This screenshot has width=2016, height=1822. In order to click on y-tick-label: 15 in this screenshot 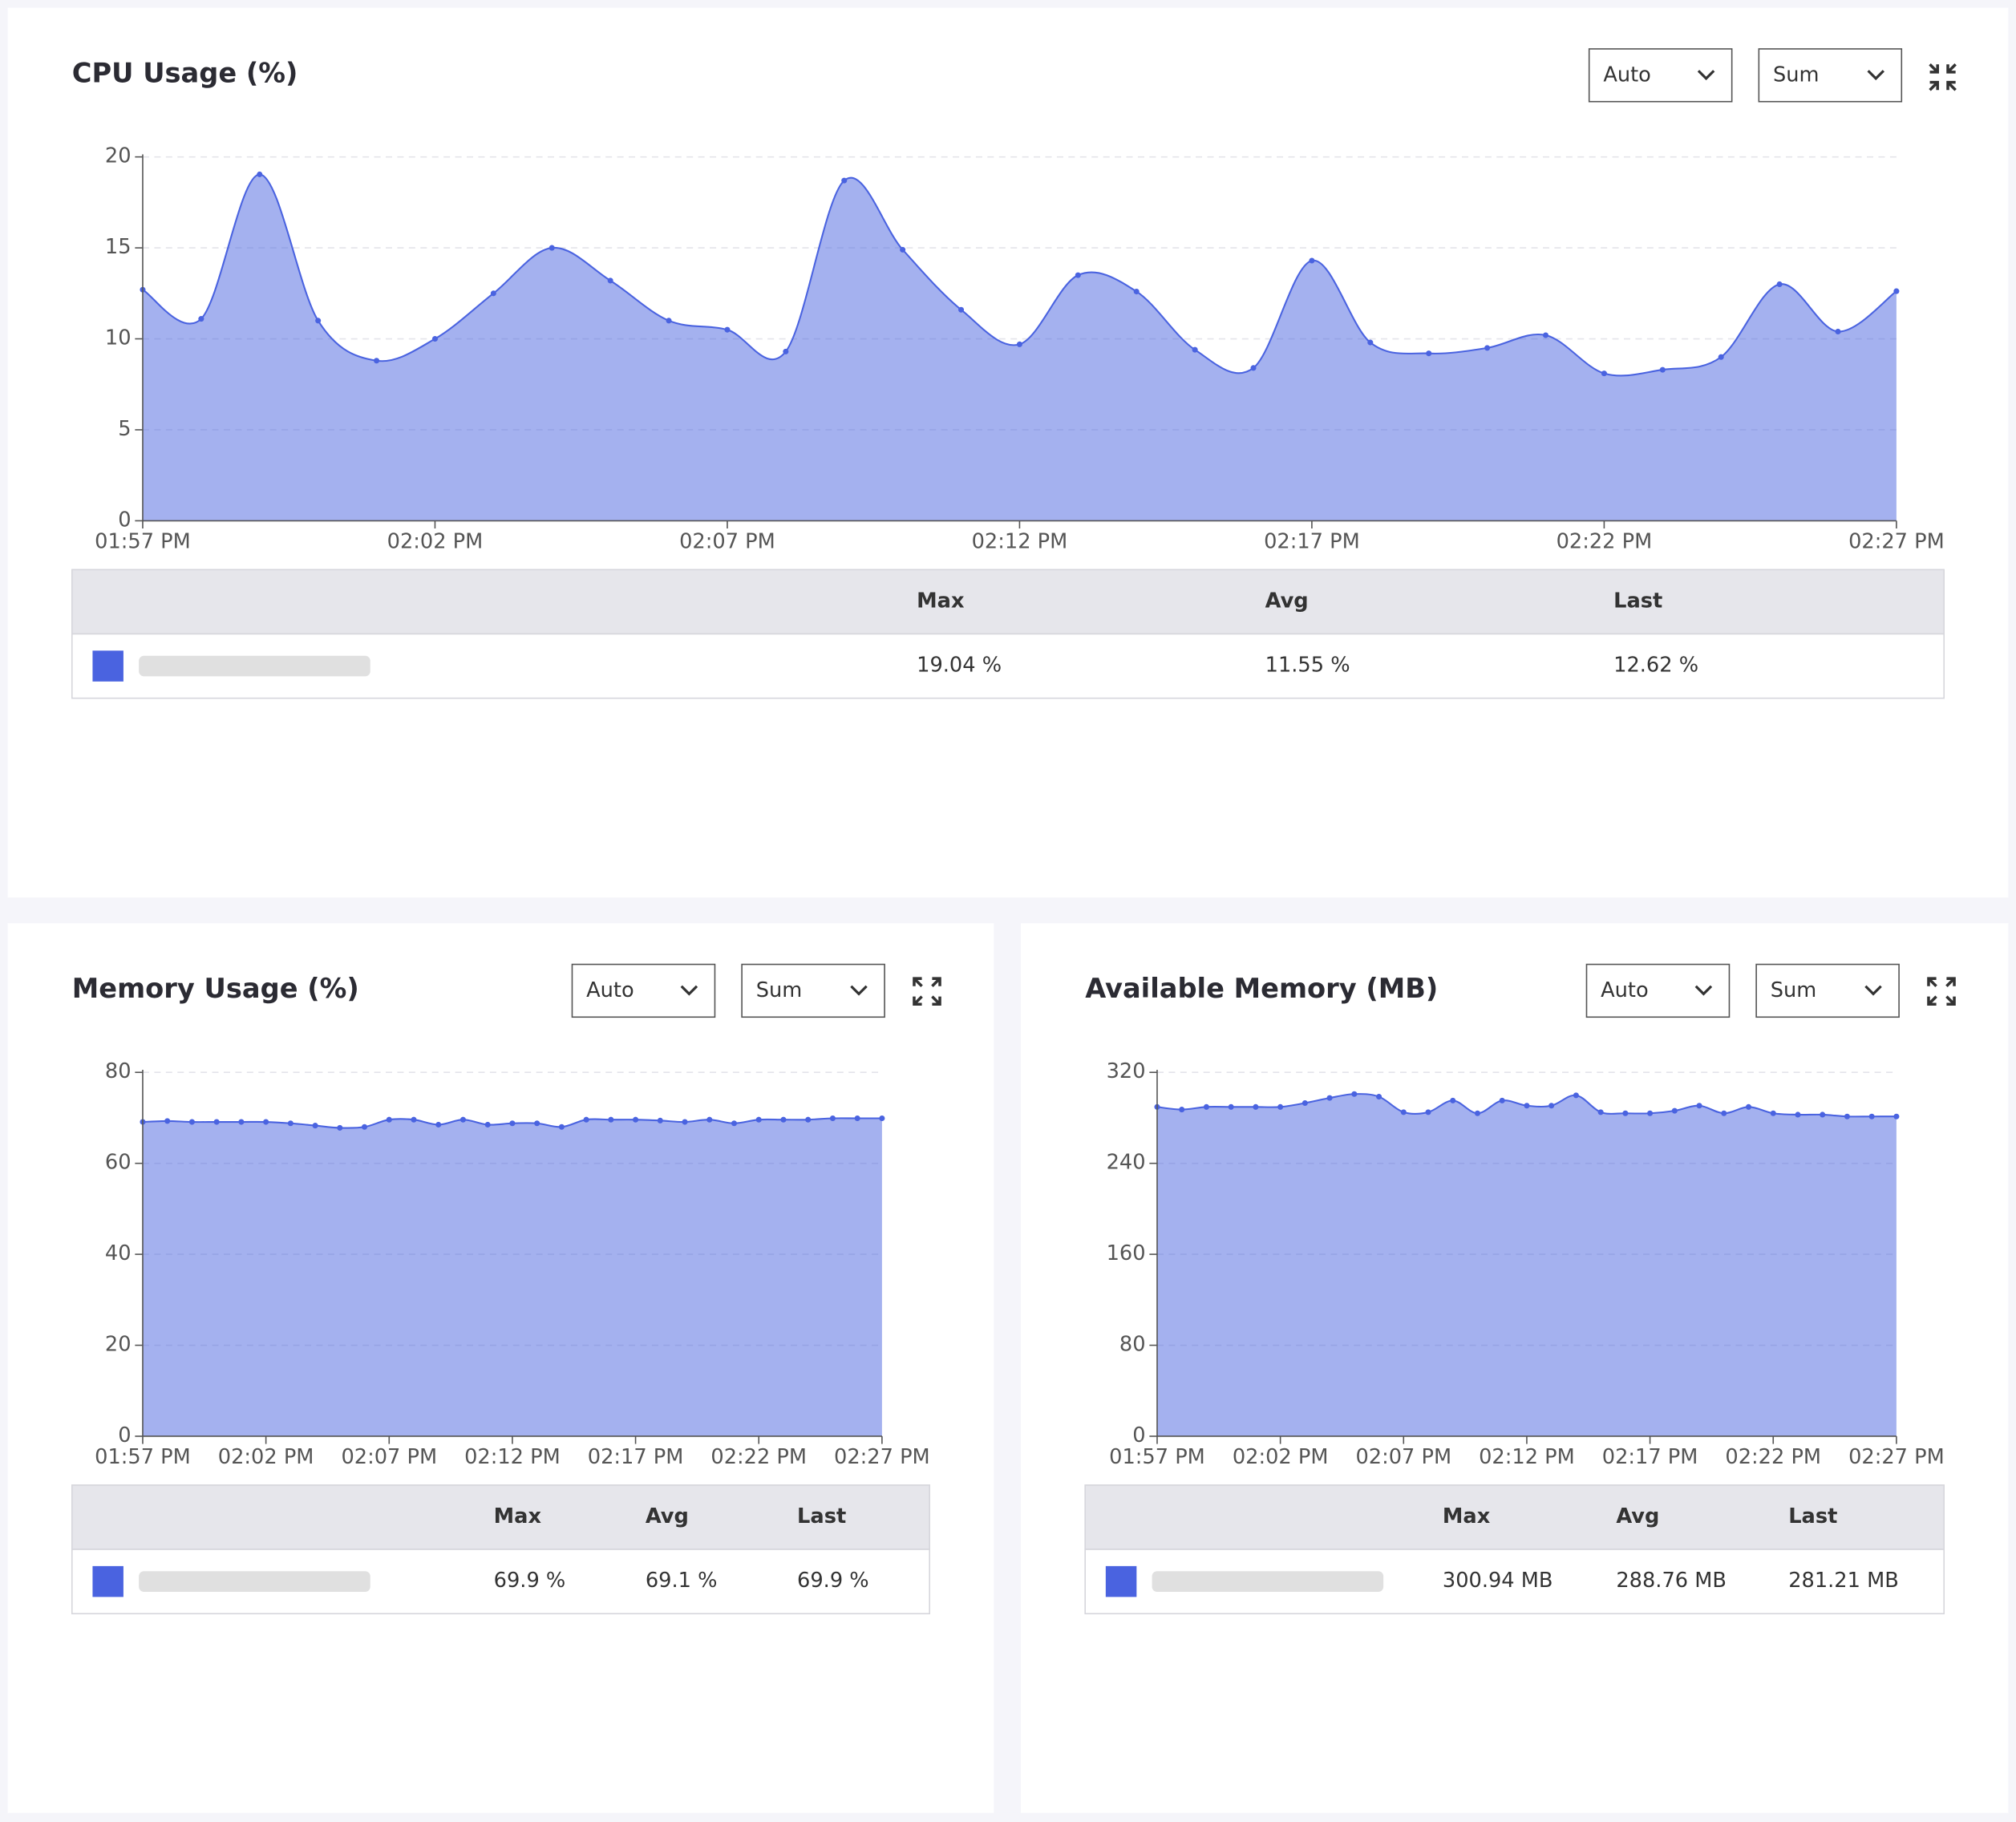, I will do `click(118, 247)`.